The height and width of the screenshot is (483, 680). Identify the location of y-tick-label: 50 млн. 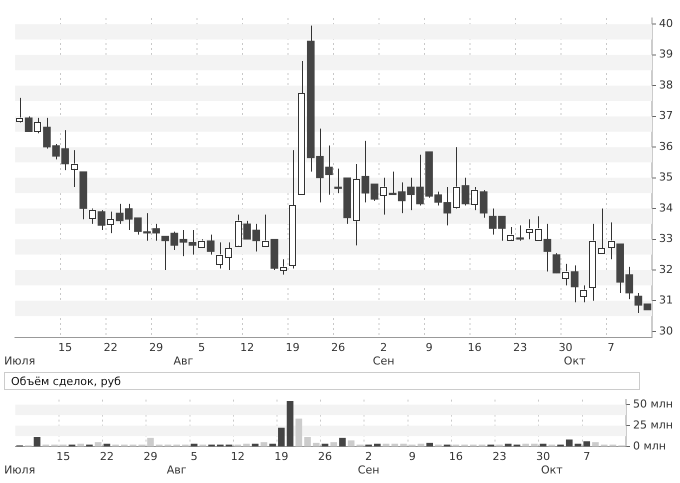
(652, 403).